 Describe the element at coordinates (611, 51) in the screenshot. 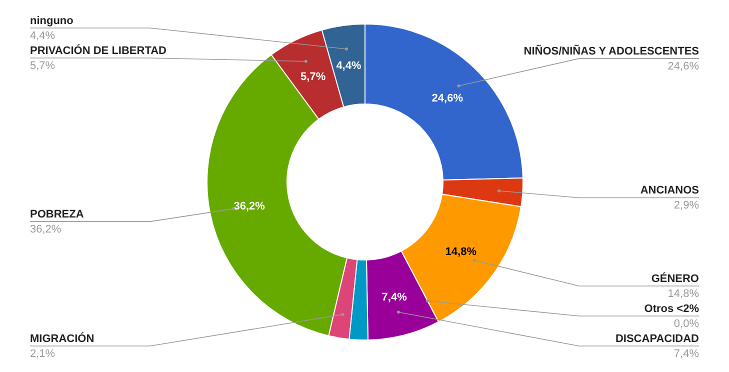

I see `slice-label: NIÑOS/NIÑAS Y ADOLESCENTES` at that location.